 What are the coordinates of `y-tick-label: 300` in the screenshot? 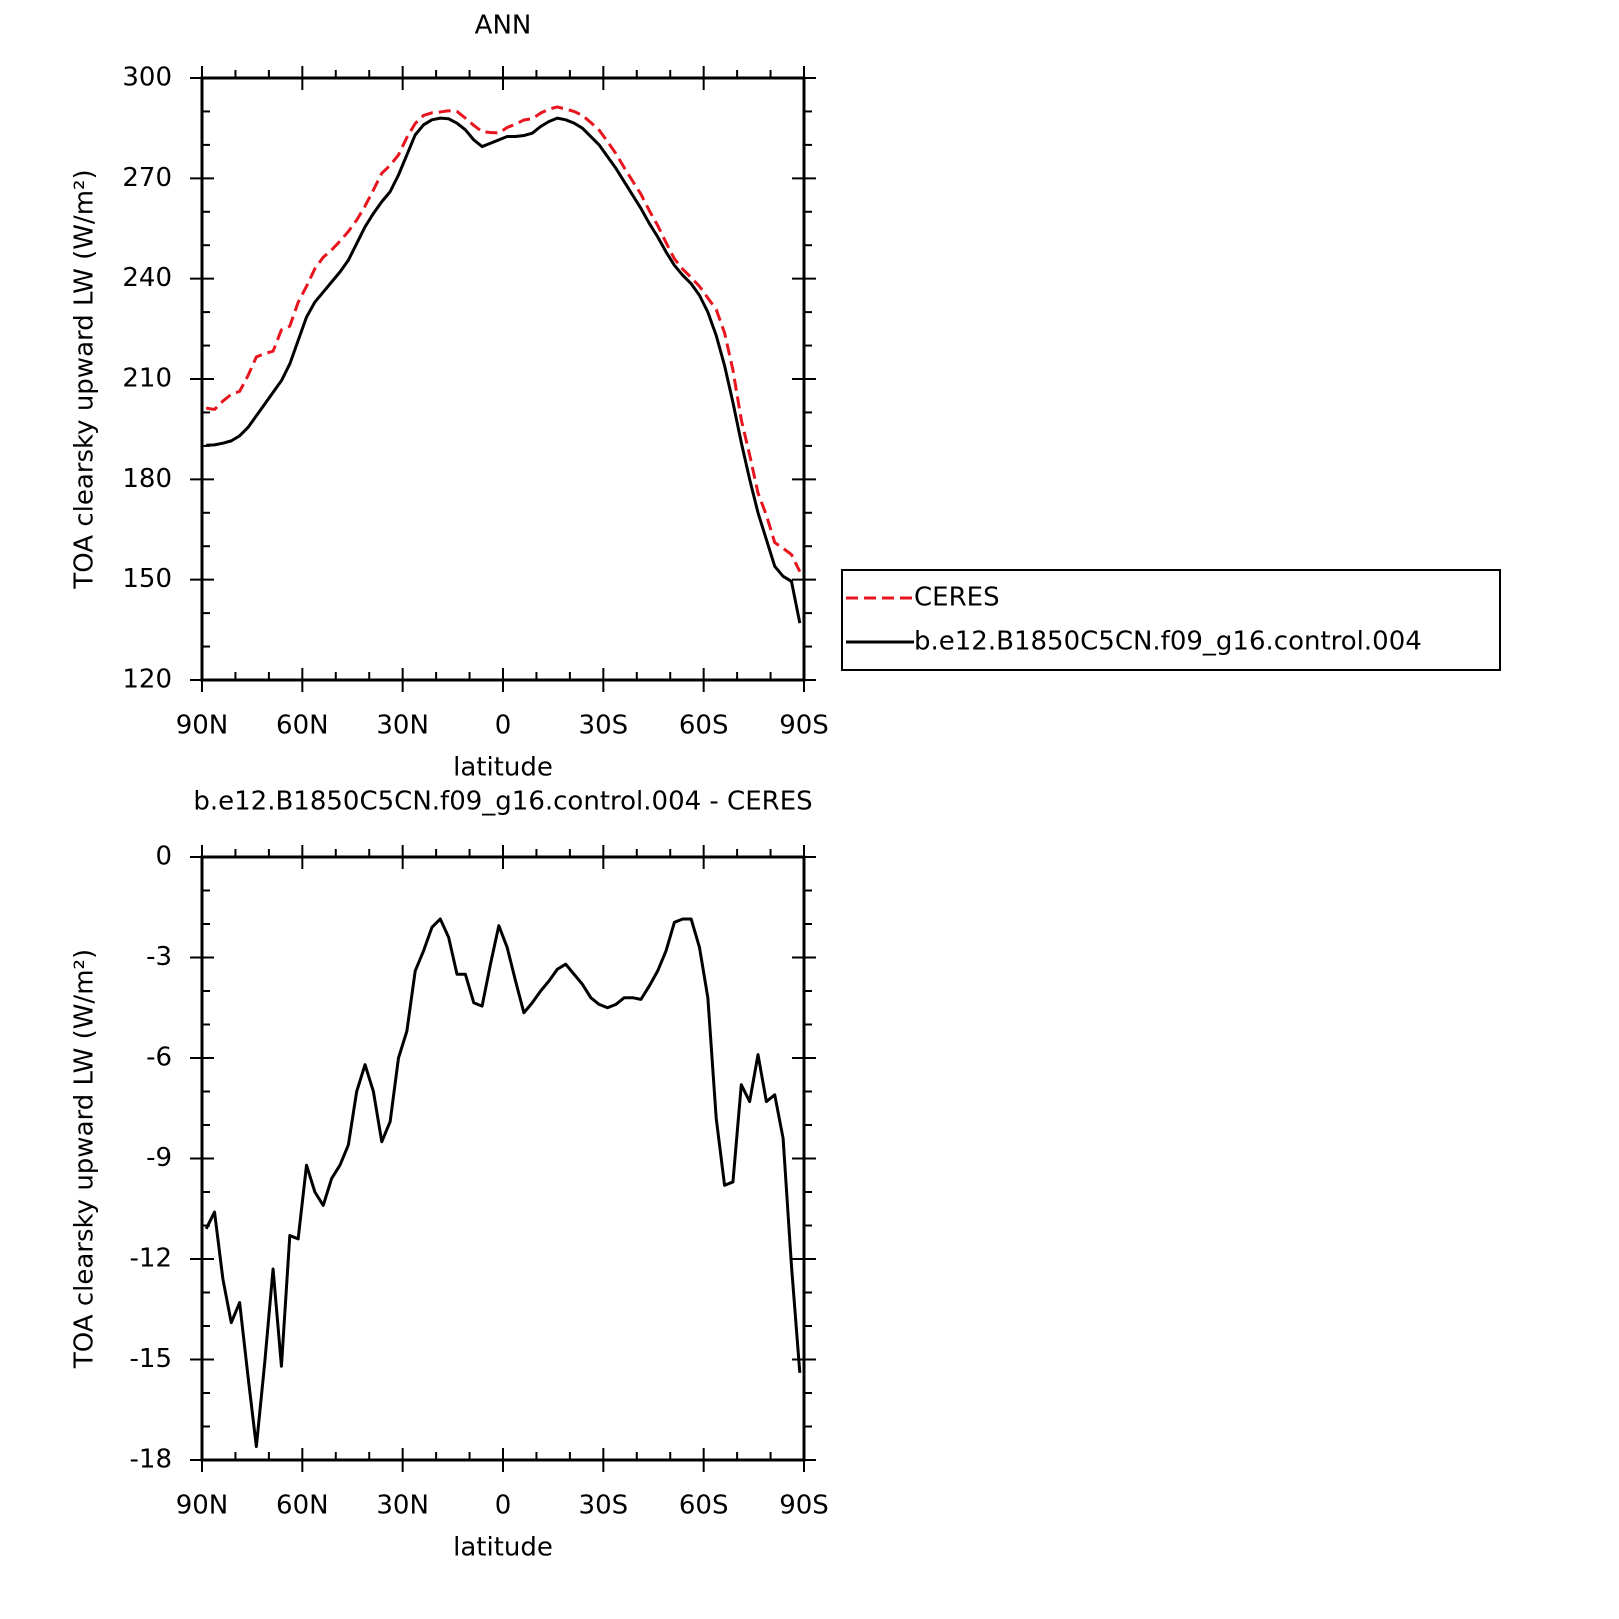 It's located at (147, 78).